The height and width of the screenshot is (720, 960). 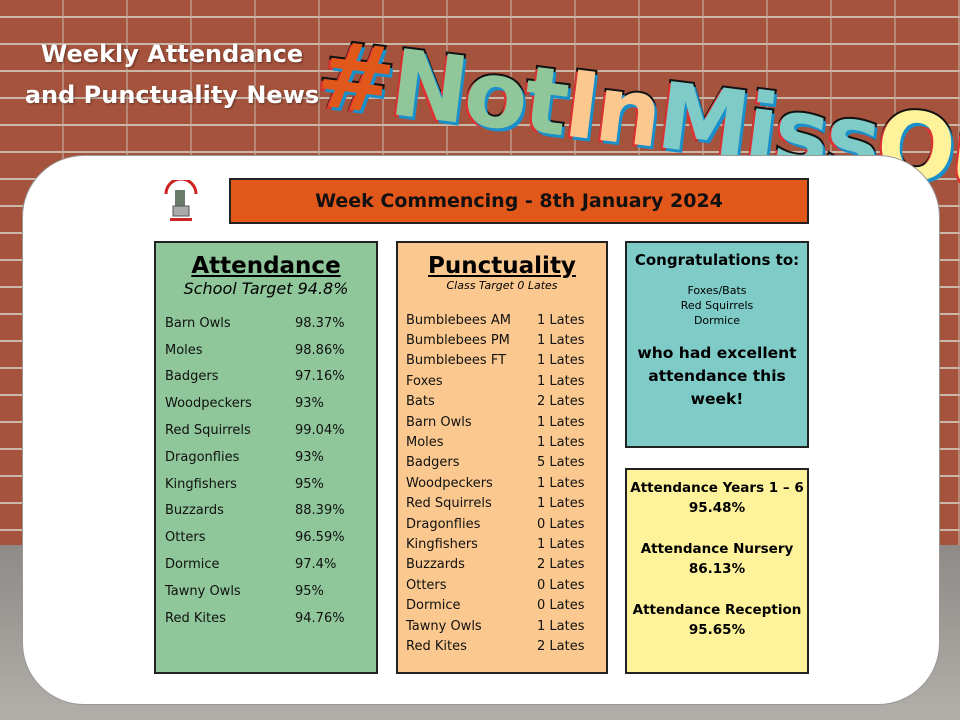 What do you see at coordinates (717, 488) in the screenshot?
I see `summary-label: Attendance Years 1 – 6` at bounding box center [717, 488].